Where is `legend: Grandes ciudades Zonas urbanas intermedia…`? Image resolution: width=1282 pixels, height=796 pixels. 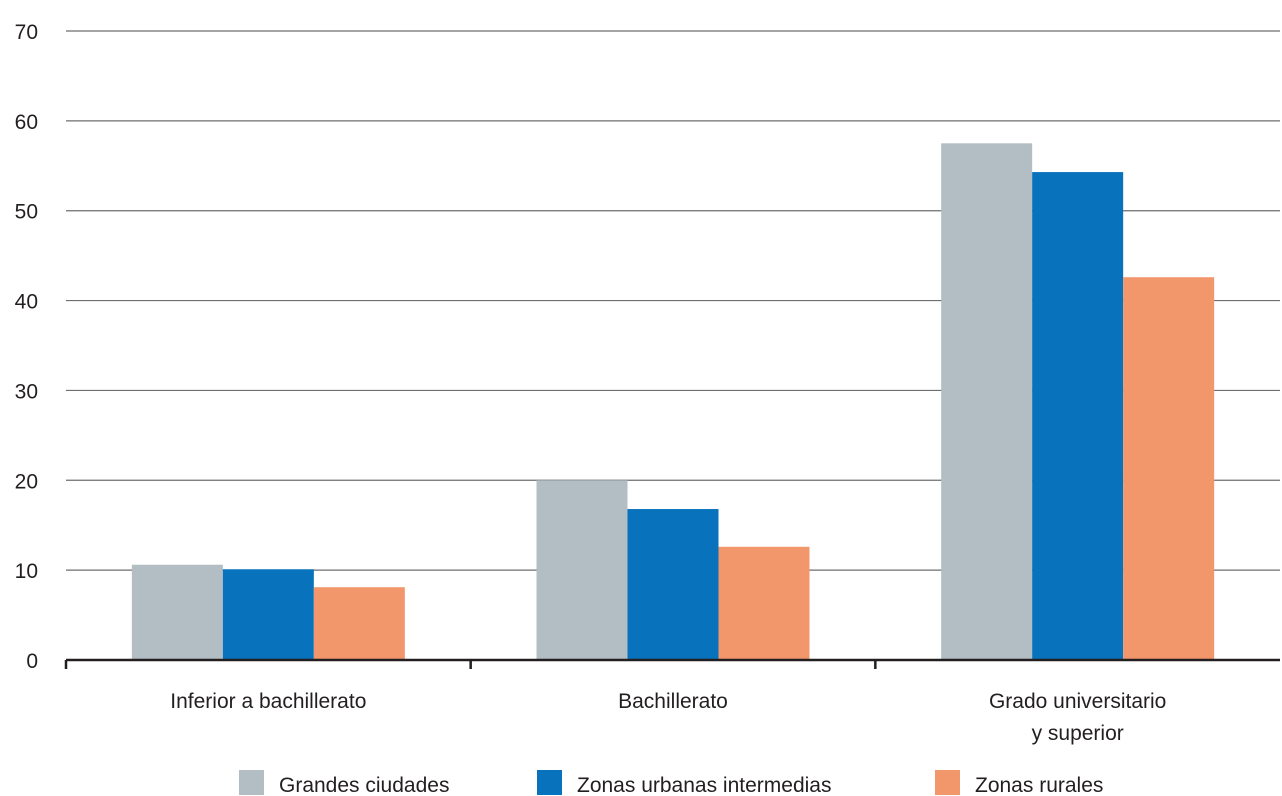 legend: Grandes ciudades Zonas urbanas intermedia… is located at coordinates (671, 783).